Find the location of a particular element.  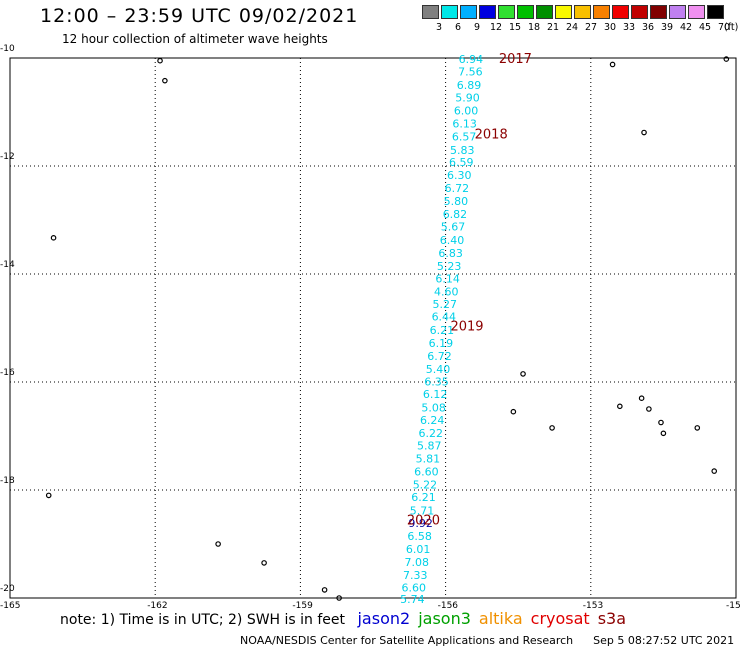

wave-height-label: 9.92 is located at coordinates (420, 523).